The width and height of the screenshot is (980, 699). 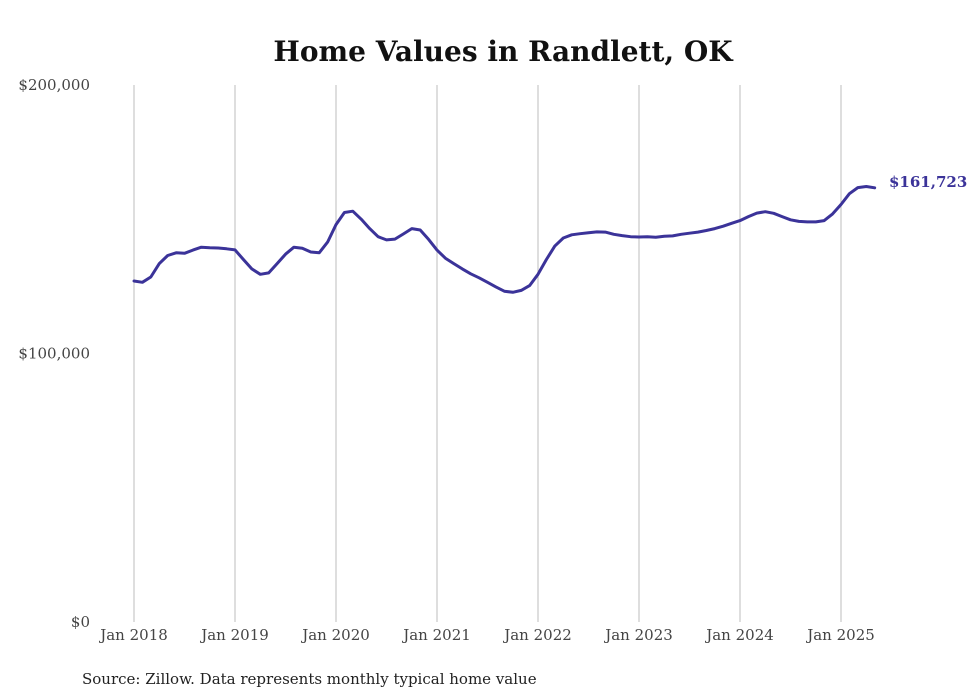 What do you see at coordinates (335, 635) in the screenshot?
I see `x-tick-label: Jan 2020` at bounding box center [335, 635].